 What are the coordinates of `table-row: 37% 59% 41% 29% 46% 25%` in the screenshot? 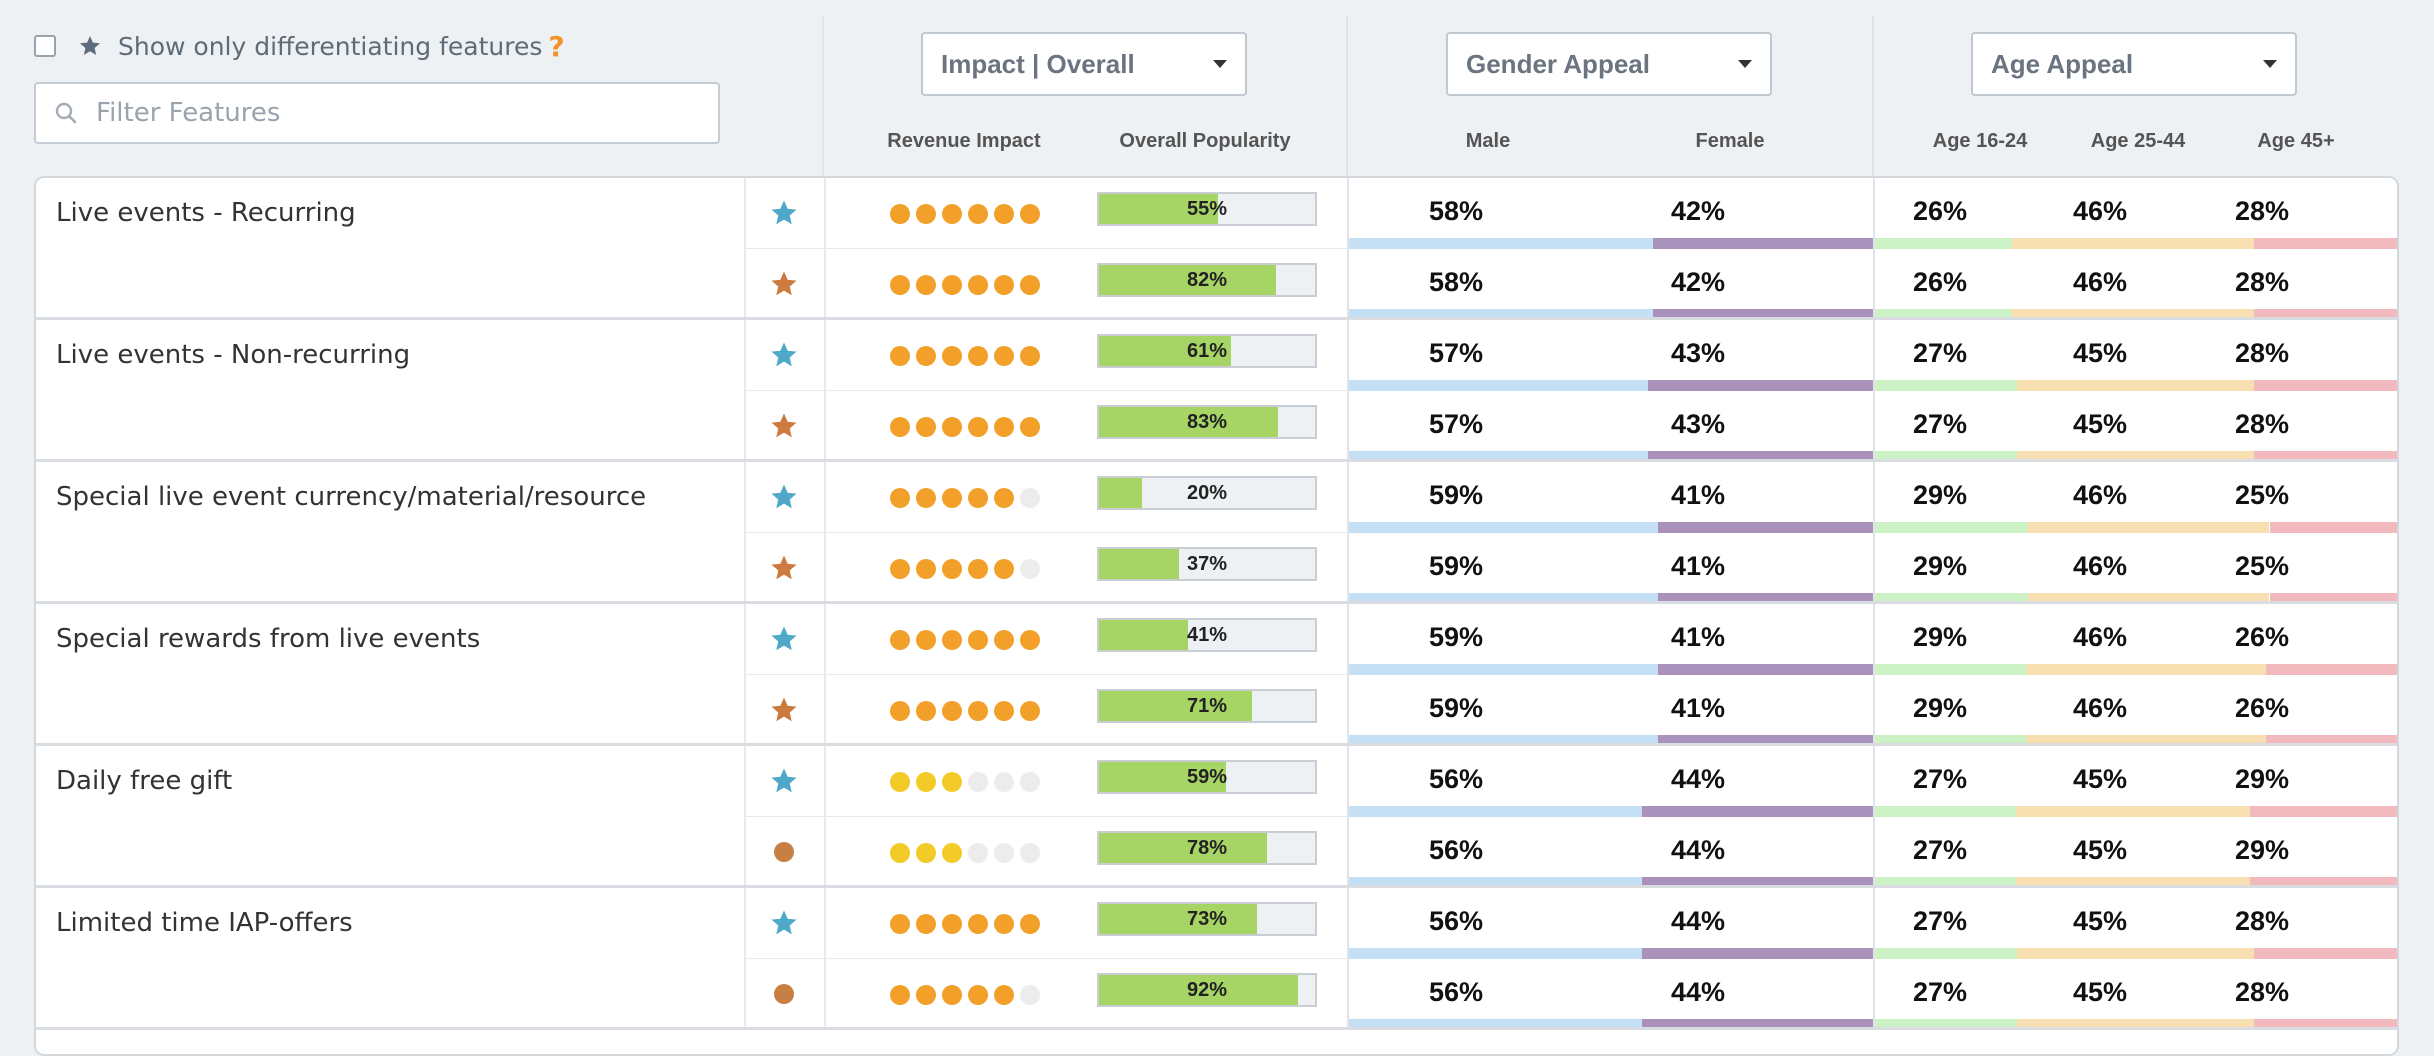 It's located at (1216, 568).